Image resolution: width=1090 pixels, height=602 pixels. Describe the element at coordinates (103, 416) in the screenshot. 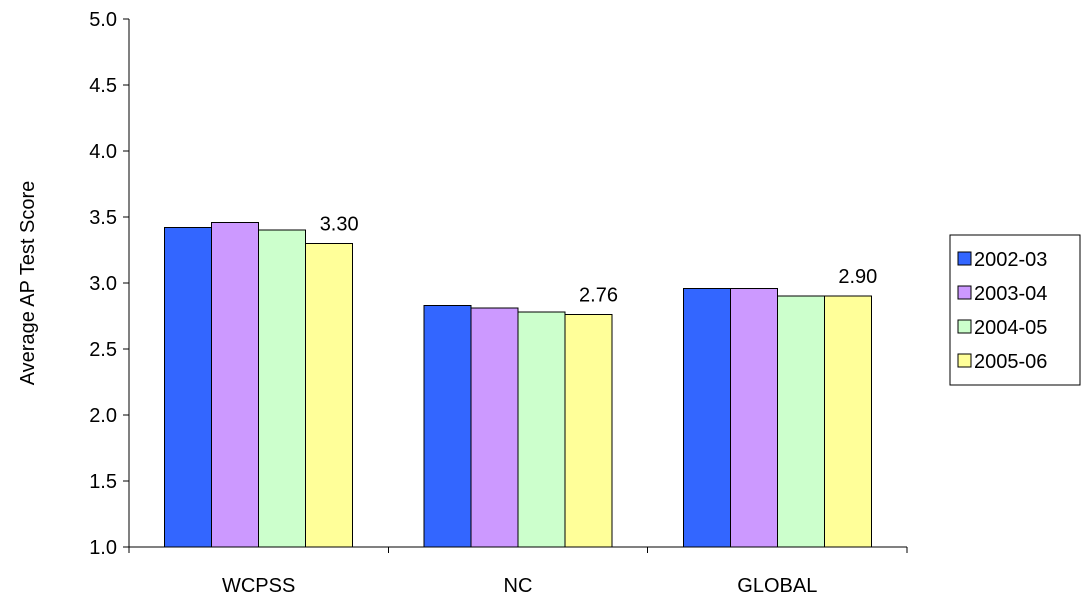

I see `y-tick-label: 2.0` at that location.